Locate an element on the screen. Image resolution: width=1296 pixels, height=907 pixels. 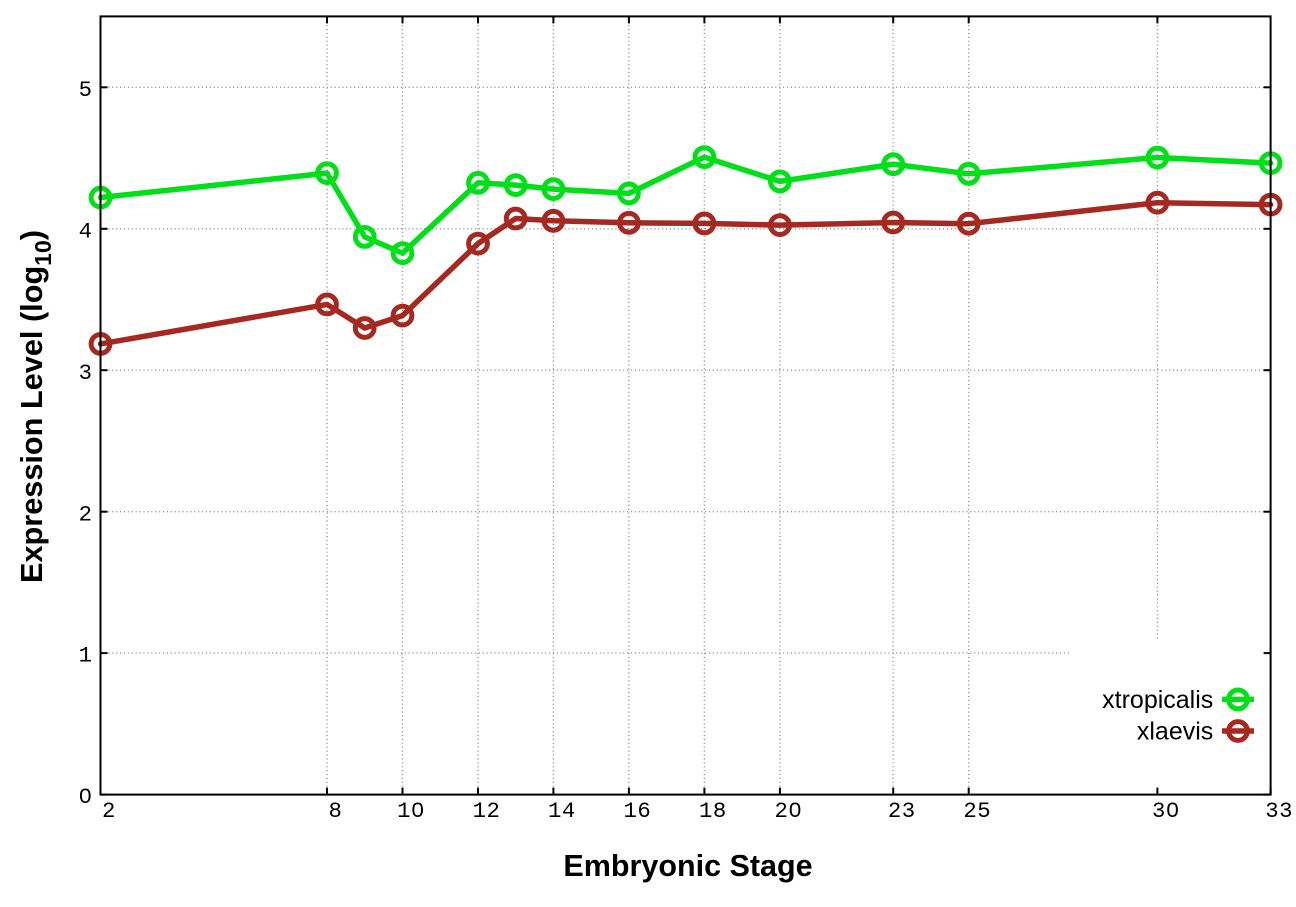
svg-text: 1 is located at coordinates (86, 656).